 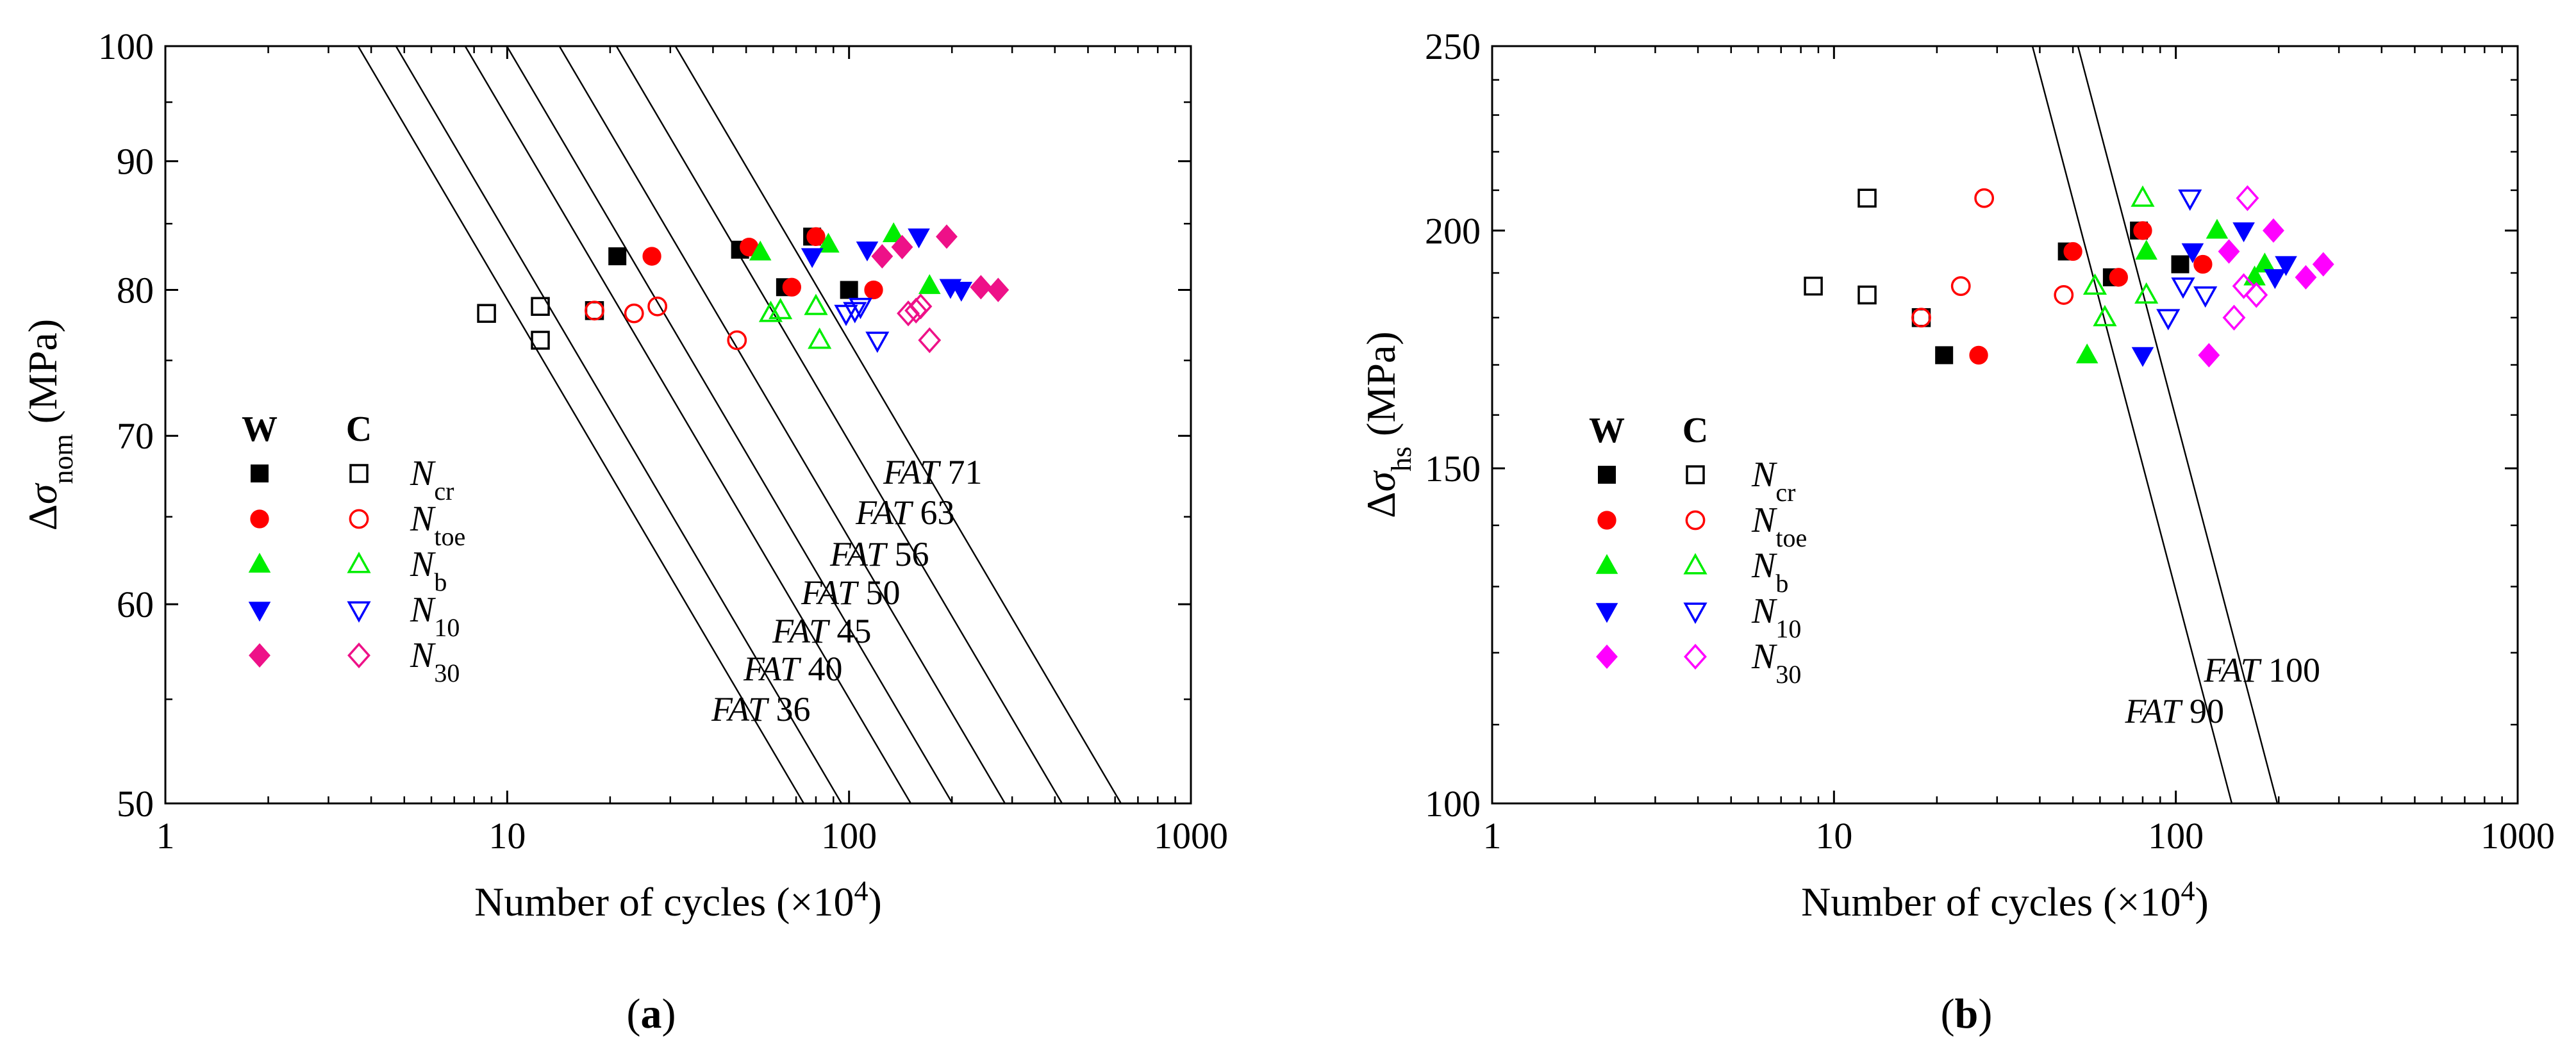 What do you see at coordinates (1788, 674) in the screenshot?
I see `legend-label-sub: 30` at bounding box center [1788, 674].